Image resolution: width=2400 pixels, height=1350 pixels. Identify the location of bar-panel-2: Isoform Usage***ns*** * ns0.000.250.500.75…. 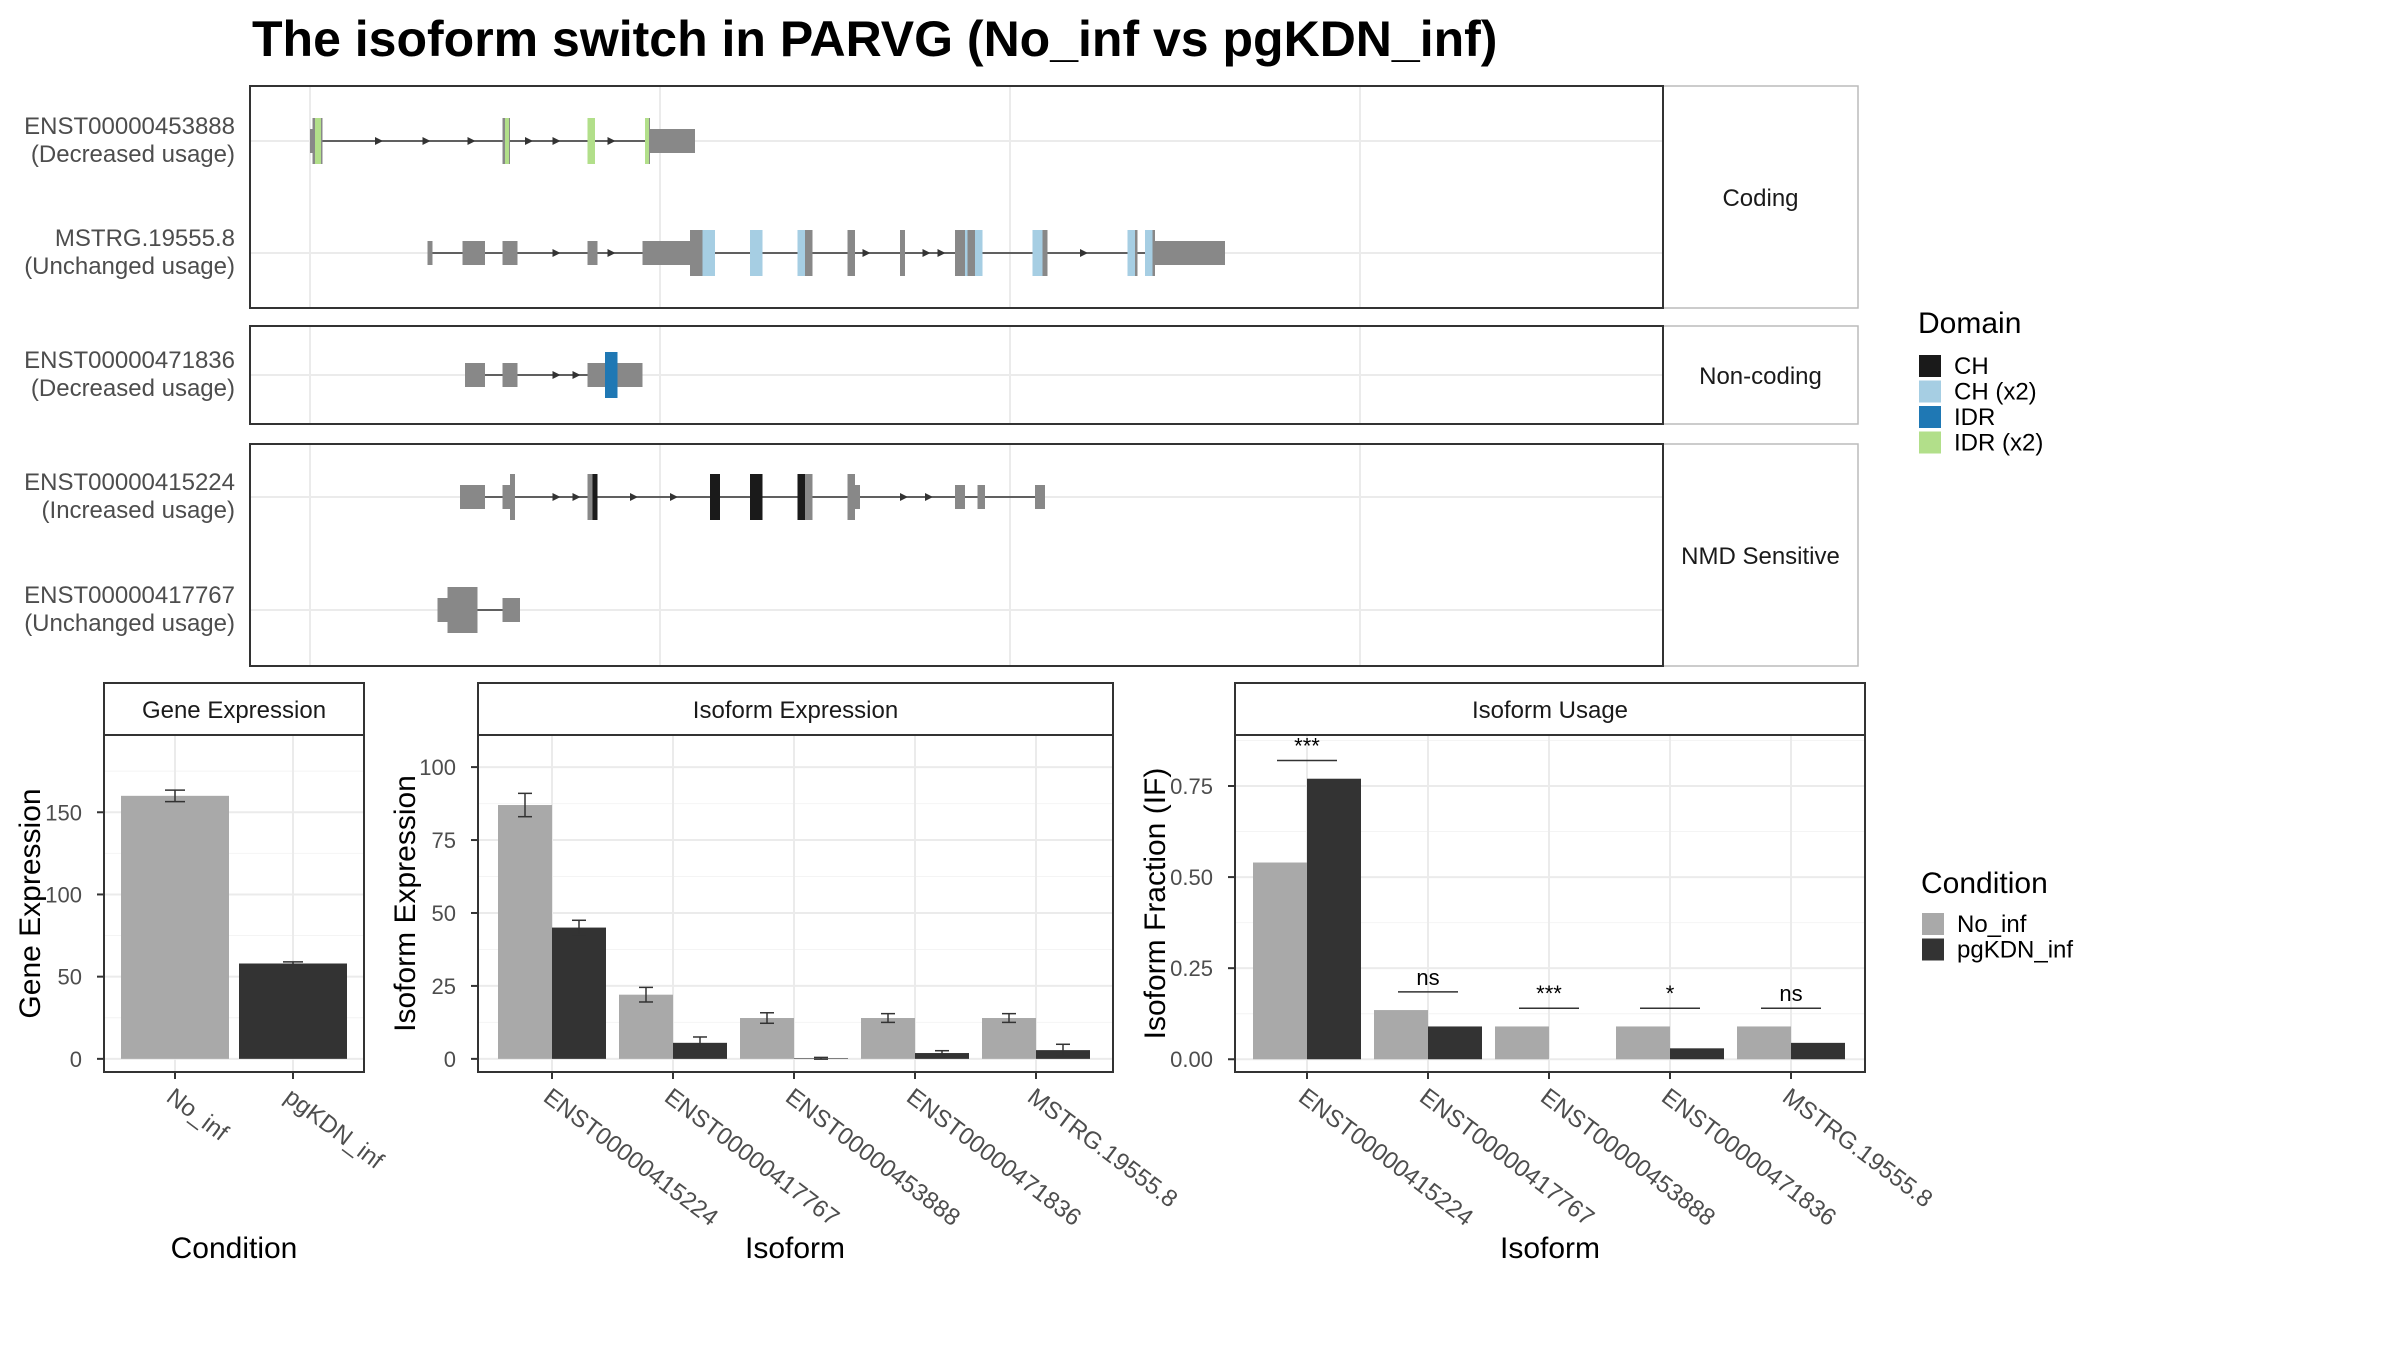
(1538, 973).